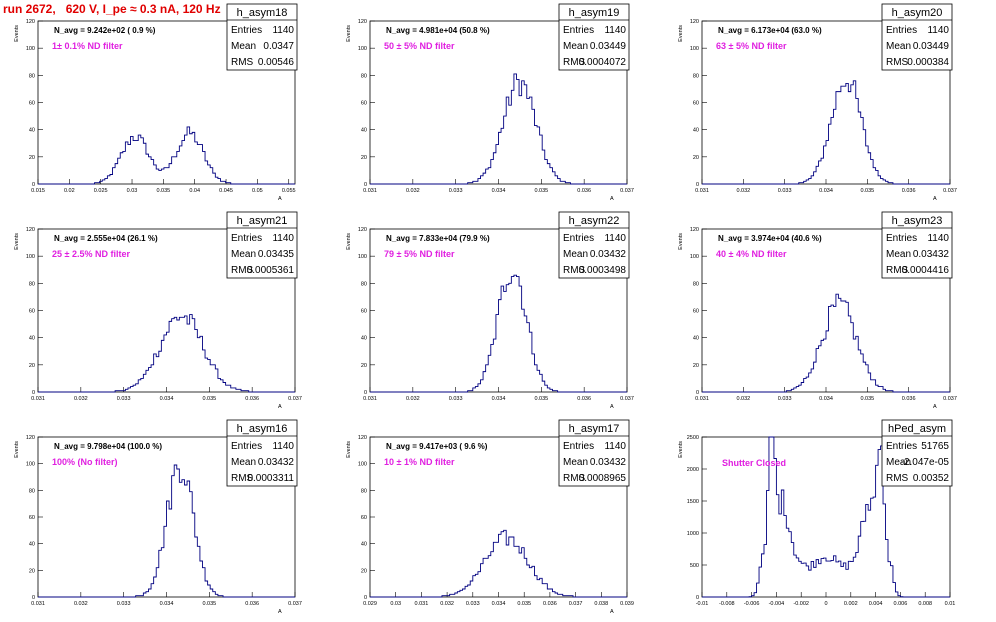 The height and width of the screenshot is (622, 996). I want to click on x-tick-label: 0.055, so click(289, 191).